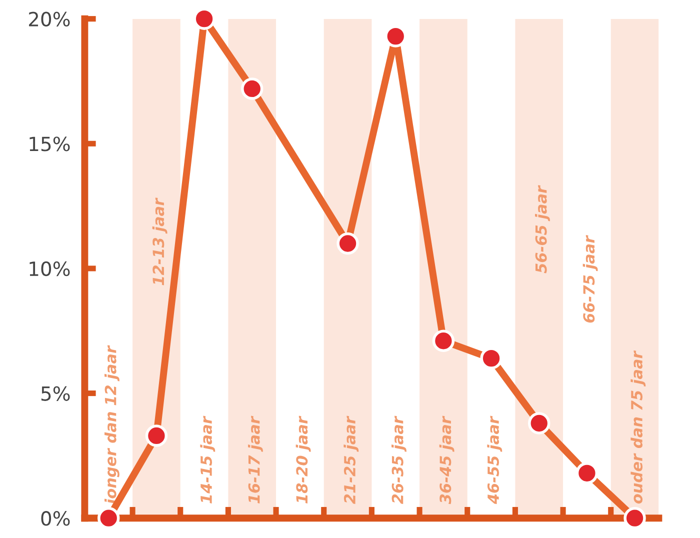 The width and height of the screenshot is (700, 538). I want to click on x-tick-label: 12-13 jaar, so click(160, 242).